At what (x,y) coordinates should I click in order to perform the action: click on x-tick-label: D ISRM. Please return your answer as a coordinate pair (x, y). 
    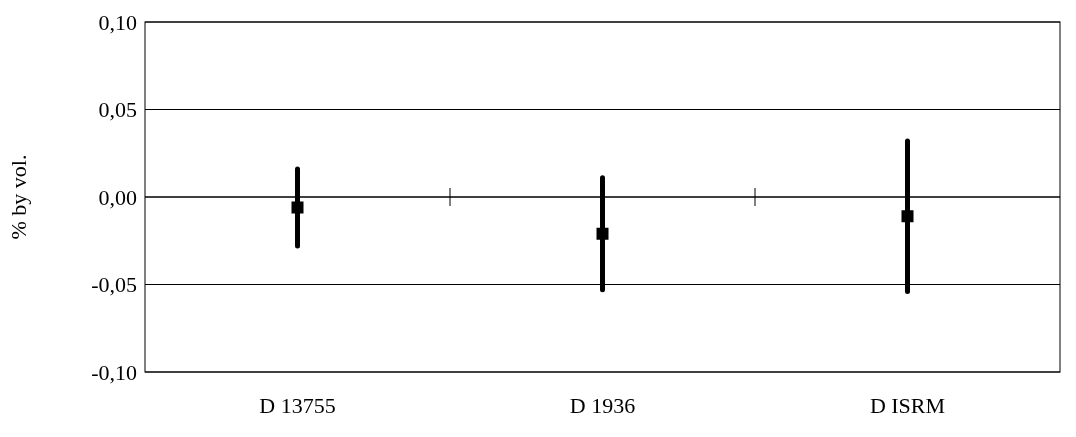
    Looking at the image, I should click on (907, 405).